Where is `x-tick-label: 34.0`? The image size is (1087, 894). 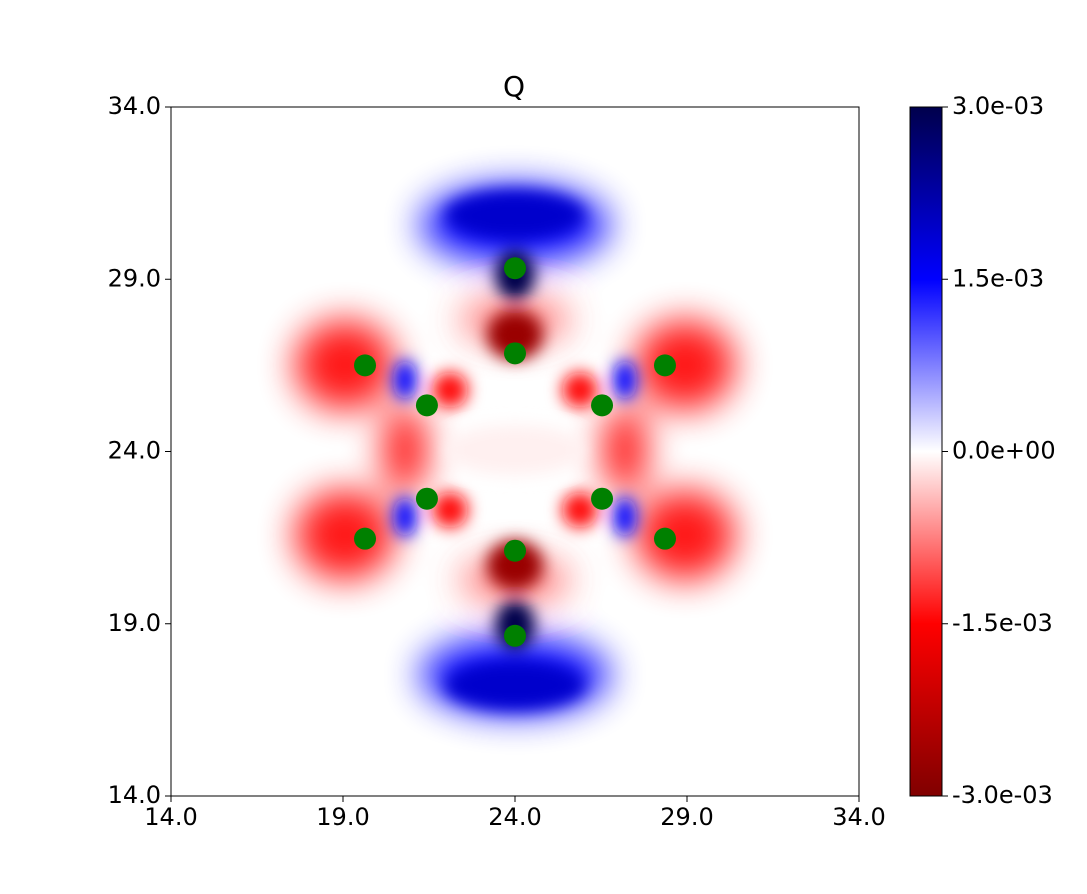 x-tick-label: 34.0 is located at coordinates (858, 817).